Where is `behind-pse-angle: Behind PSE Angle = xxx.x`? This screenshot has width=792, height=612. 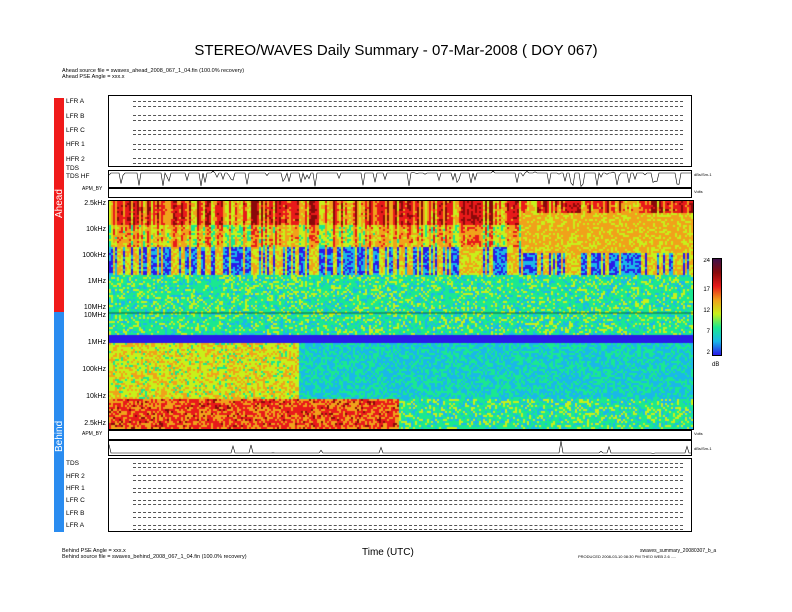 behind-pse-angle: Behind PSE Angle = xxx.x is located at coordinates (94, 551).